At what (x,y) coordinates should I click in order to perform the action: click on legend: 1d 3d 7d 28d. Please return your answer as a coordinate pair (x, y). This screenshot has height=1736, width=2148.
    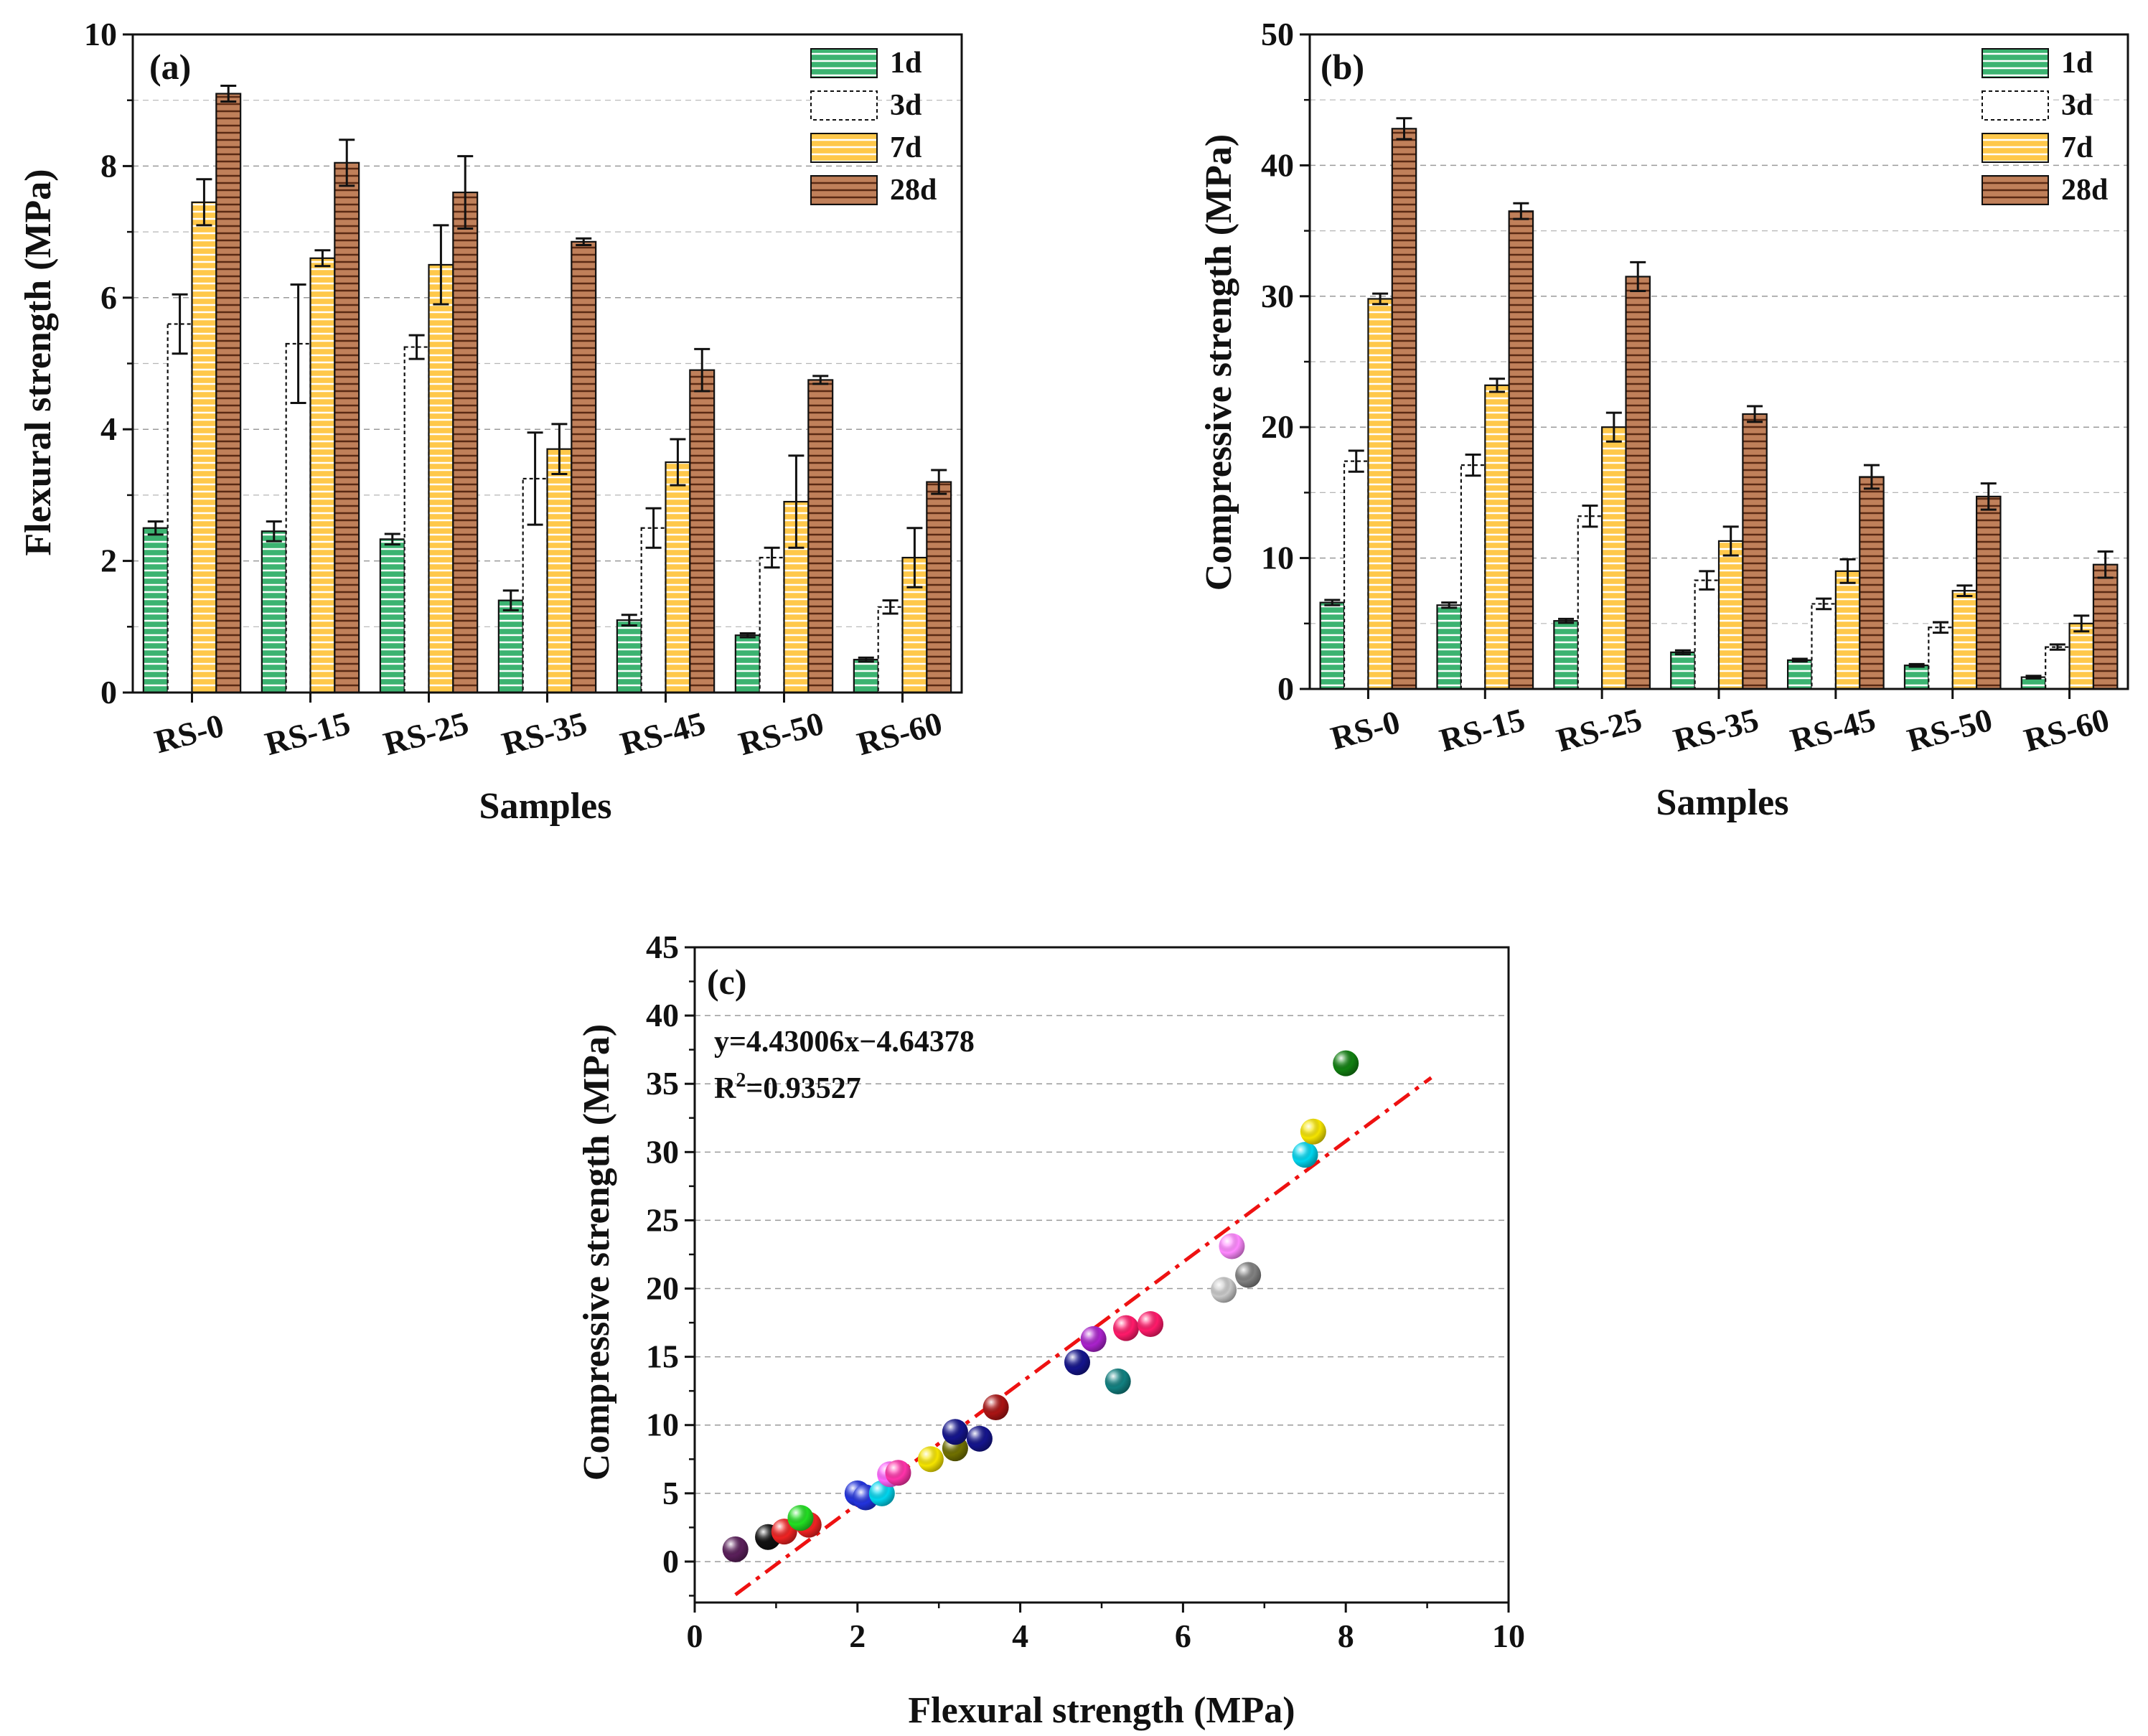
    Looking at the image, I should click on (874, 127).